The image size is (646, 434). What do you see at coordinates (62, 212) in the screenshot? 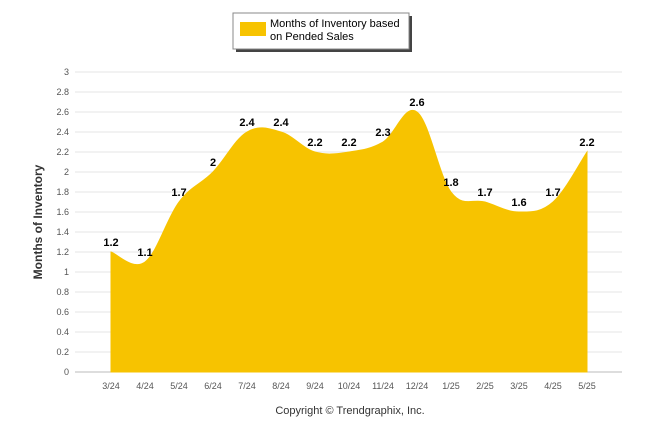
I see `y-tick-label: 1.6` at bounding box center [62, 212].